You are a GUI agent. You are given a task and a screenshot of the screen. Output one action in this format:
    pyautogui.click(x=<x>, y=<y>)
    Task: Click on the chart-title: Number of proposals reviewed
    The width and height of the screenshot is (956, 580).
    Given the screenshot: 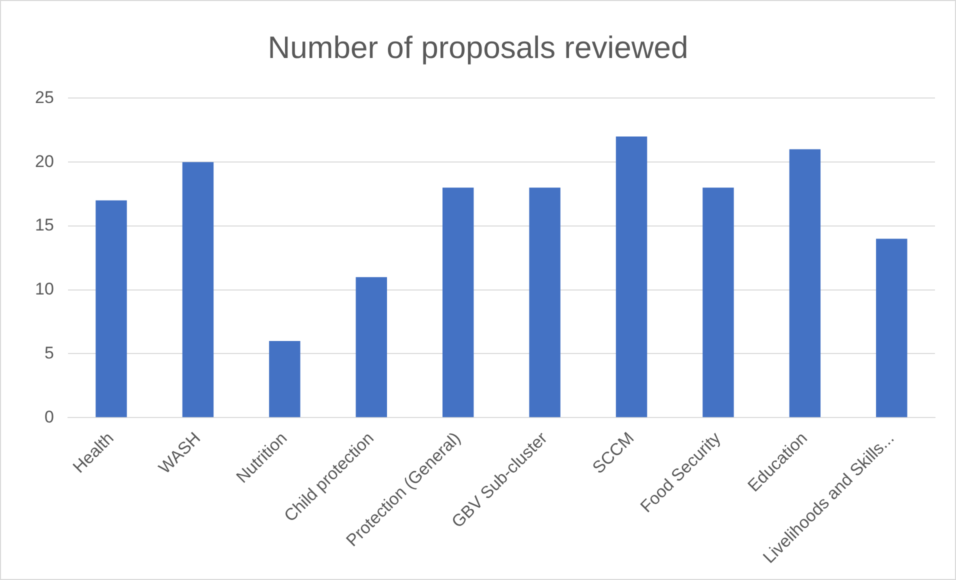 What is the action you would take?
    pyautogui.click(x=478, y=48)
    